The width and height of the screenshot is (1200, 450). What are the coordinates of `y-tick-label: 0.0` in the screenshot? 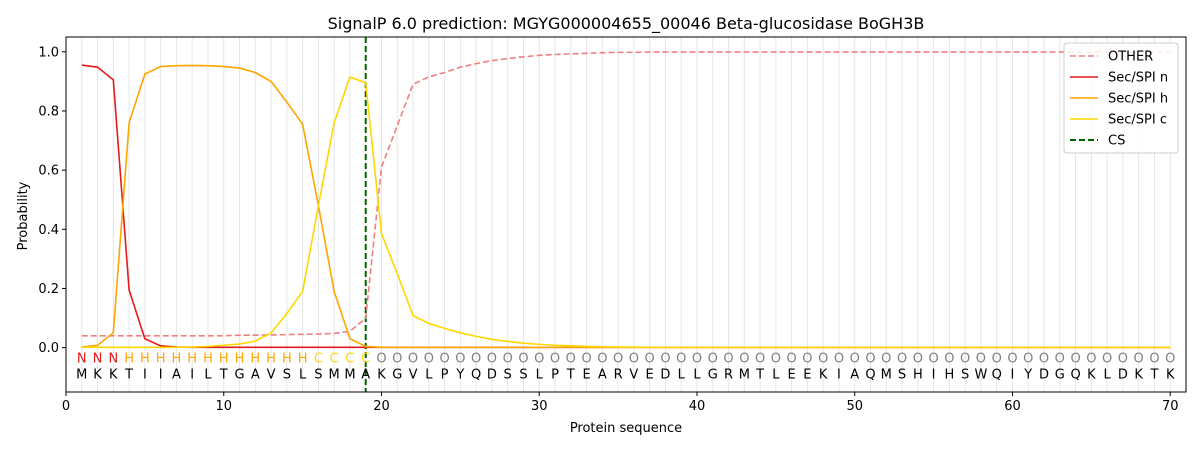 It's located at (48, 348).